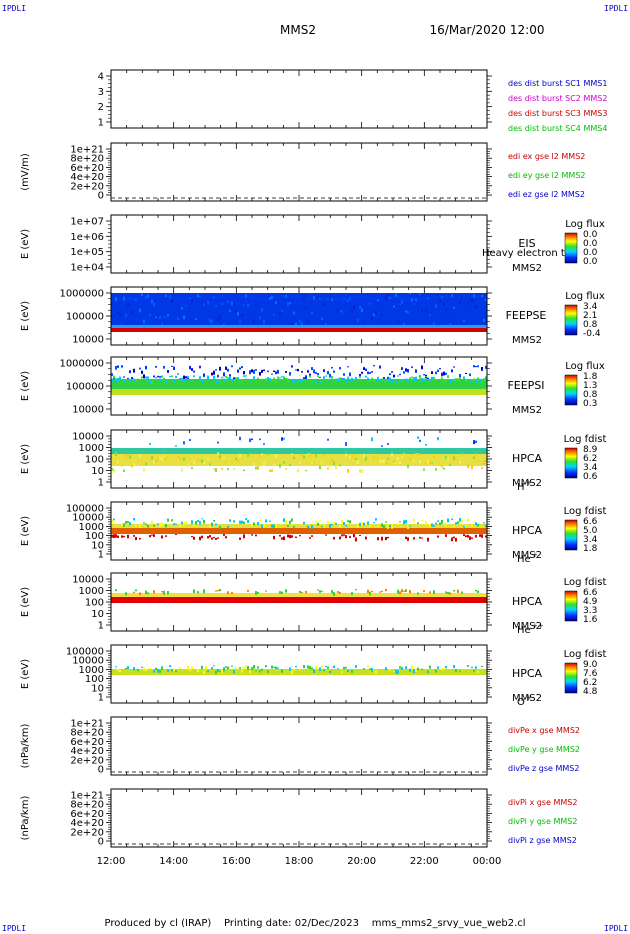 Image resolution: width=630 pixels, height=934 pixels. I want to click on y-axis-label: E (eV), so click(25, 244).